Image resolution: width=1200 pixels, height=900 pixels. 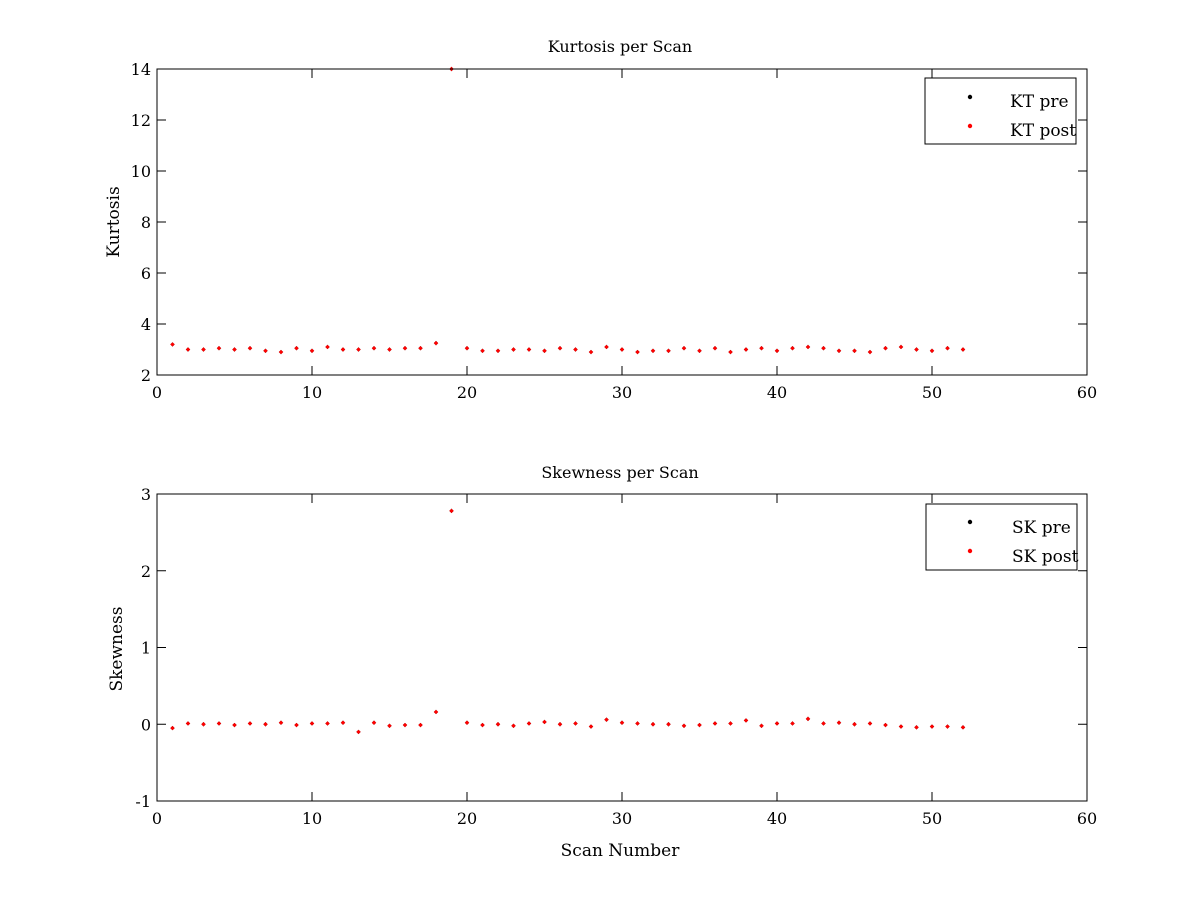 I want to click on skewness-x-tick-label: 20, so click(x=467, y=818).